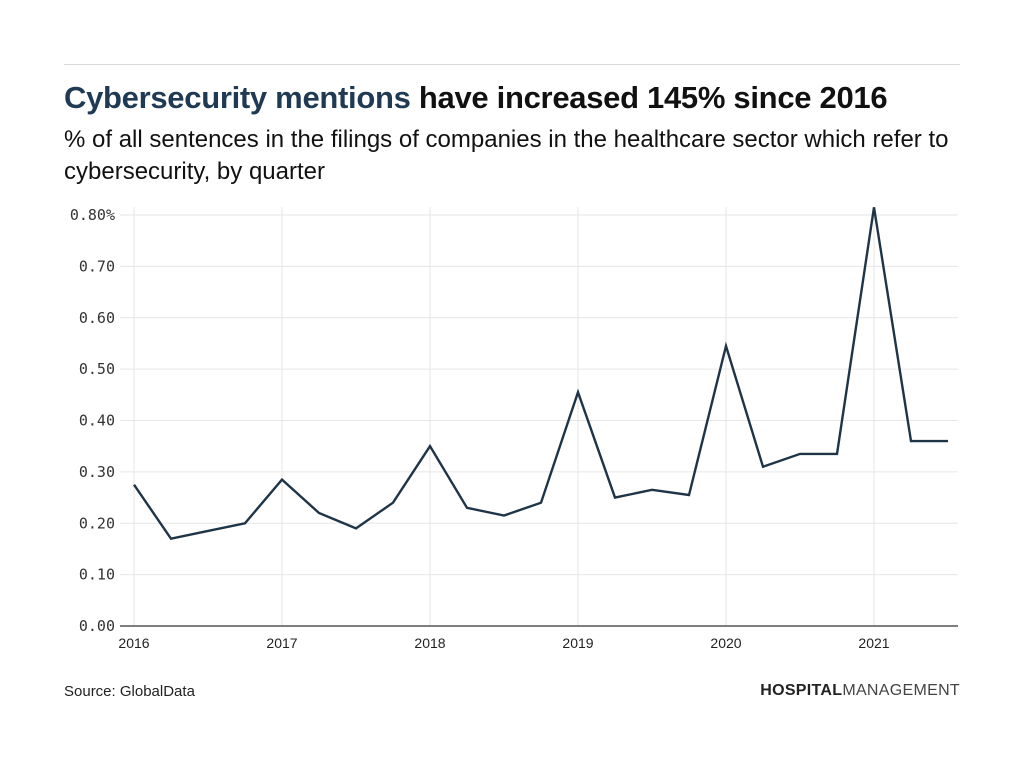 This screenshot has width=1024, height=768. What do you see at coordinates (649, 97) in the screenshot?
I see `title-rest: have increased 145% since 2016` at bounding box center [649, 97].